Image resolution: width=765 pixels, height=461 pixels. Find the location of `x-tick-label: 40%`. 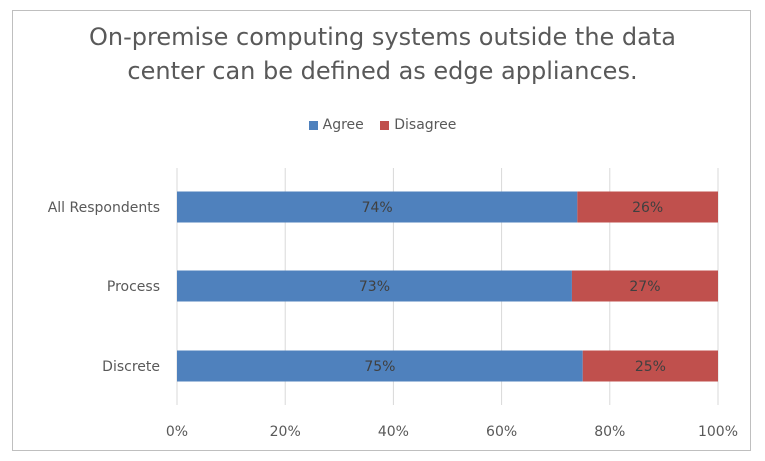

x-tick-label: 40% is located at coordinates (393, 432).